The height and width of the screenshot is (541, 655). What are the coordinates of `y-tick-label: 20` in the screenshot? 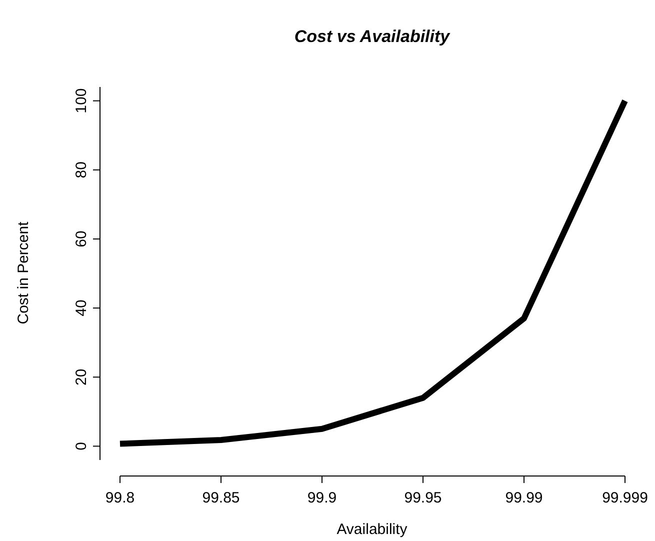 It's located at (81, 377).